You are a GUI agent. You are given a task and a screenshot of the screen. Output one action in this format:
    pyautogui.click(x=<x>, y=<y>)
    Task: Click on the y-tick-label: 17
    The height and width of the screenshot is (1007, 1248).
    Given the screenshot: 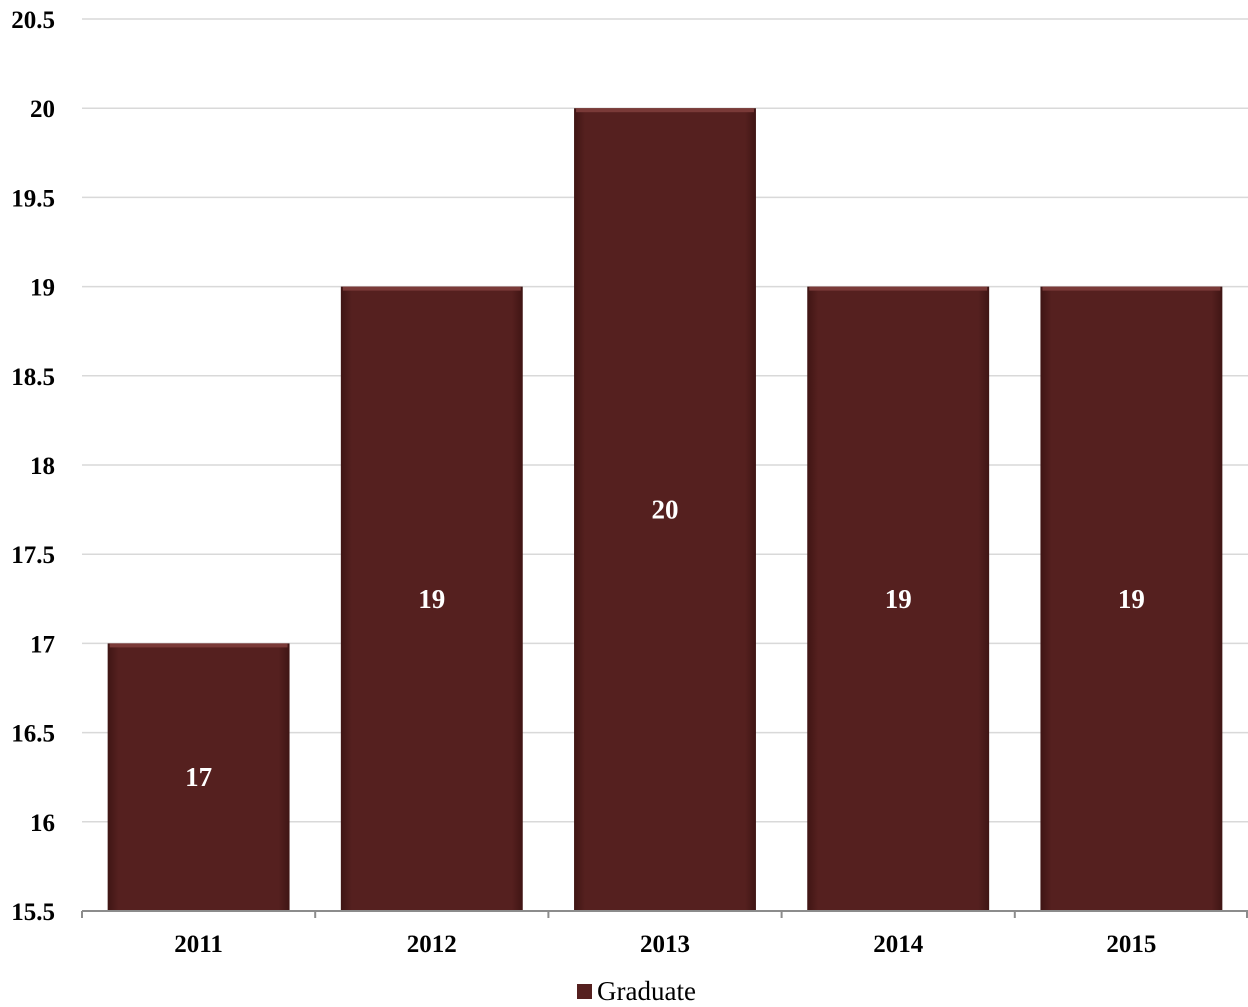 What is the action you would take?
    pyautogui.click(x=42, y=644)
    